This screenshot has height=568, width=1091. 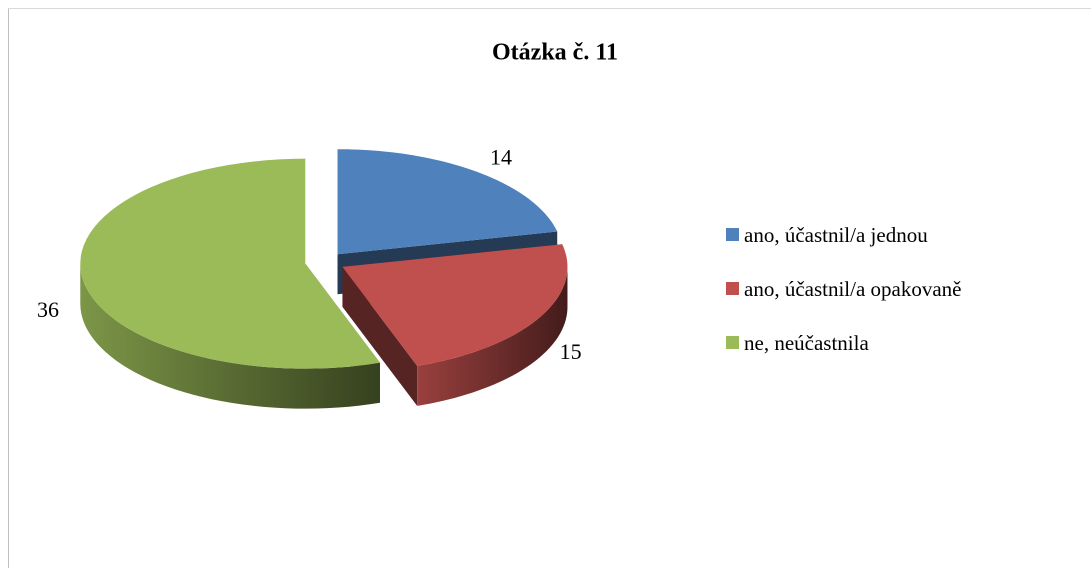 What do you see at coordinates (571, 351) in the screenshot?
I see `data-label: 15` at bounding box center [571, 351].